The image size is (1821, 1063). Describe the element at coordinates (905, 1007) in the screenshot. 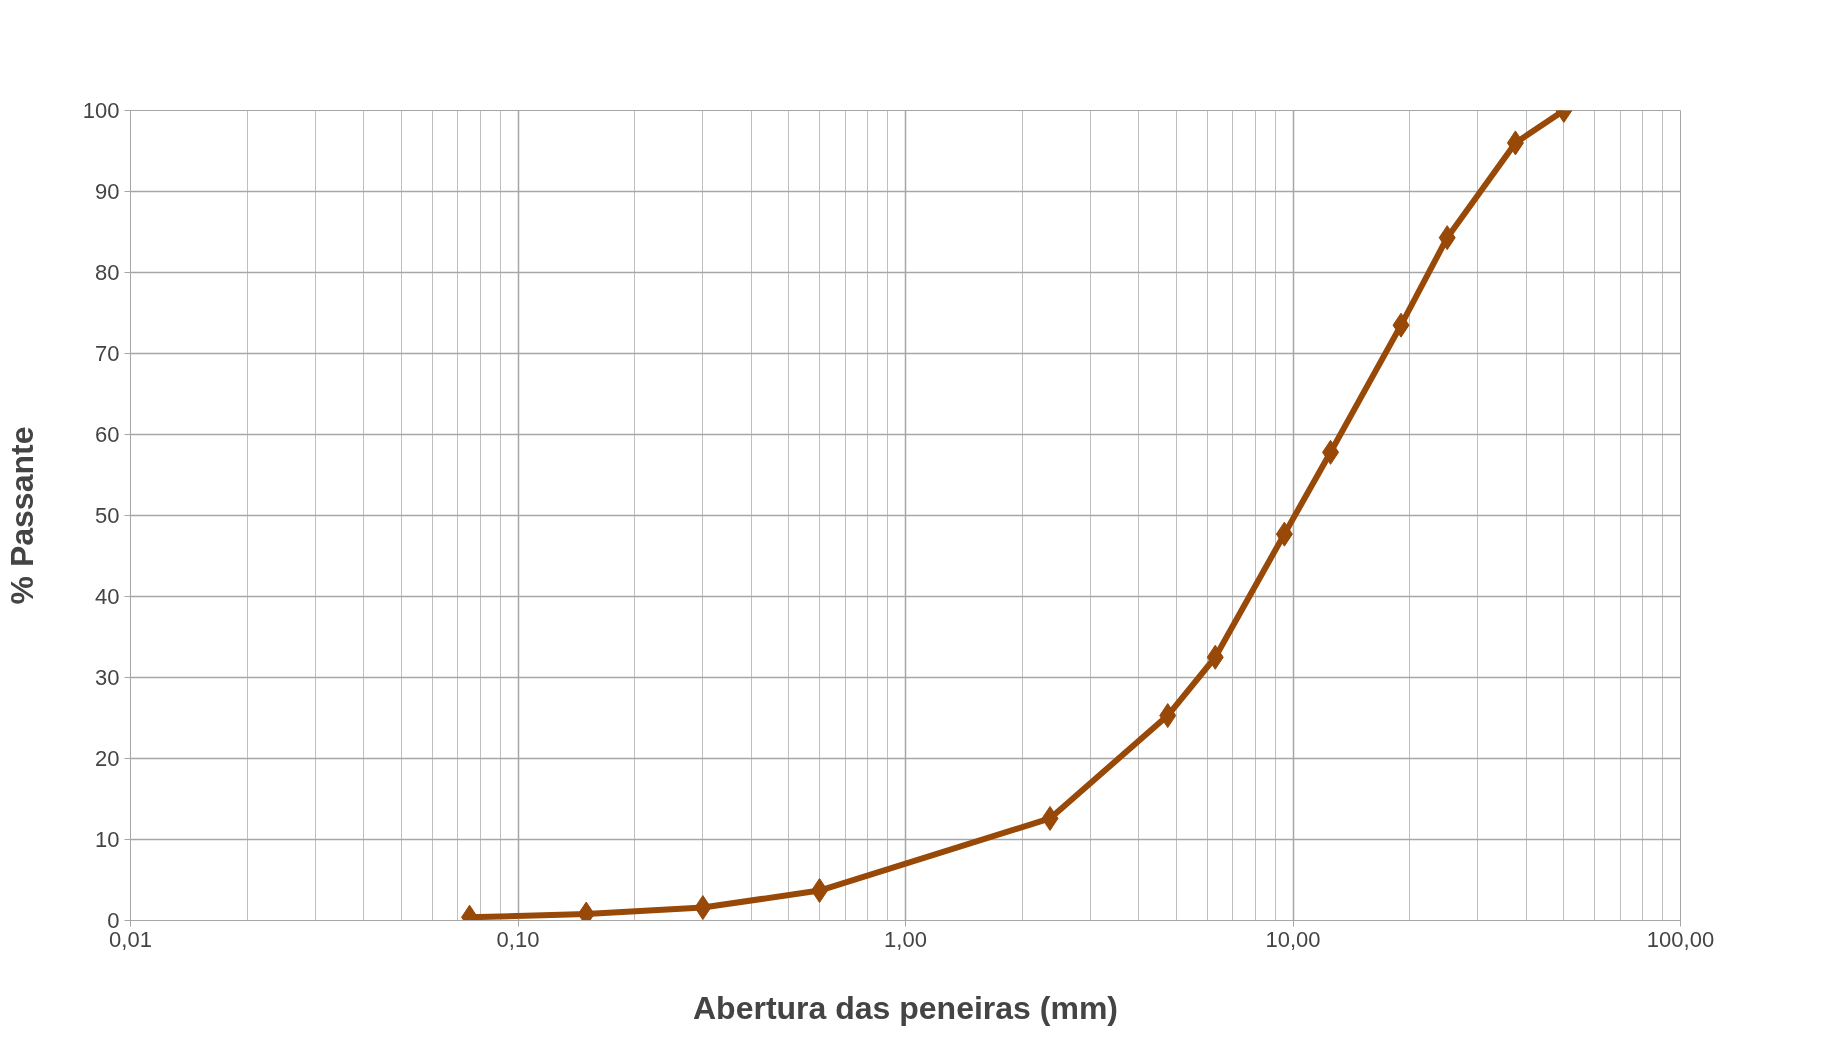

I see `x-axis-title: Abertura das peneiras (mm)` at that location.